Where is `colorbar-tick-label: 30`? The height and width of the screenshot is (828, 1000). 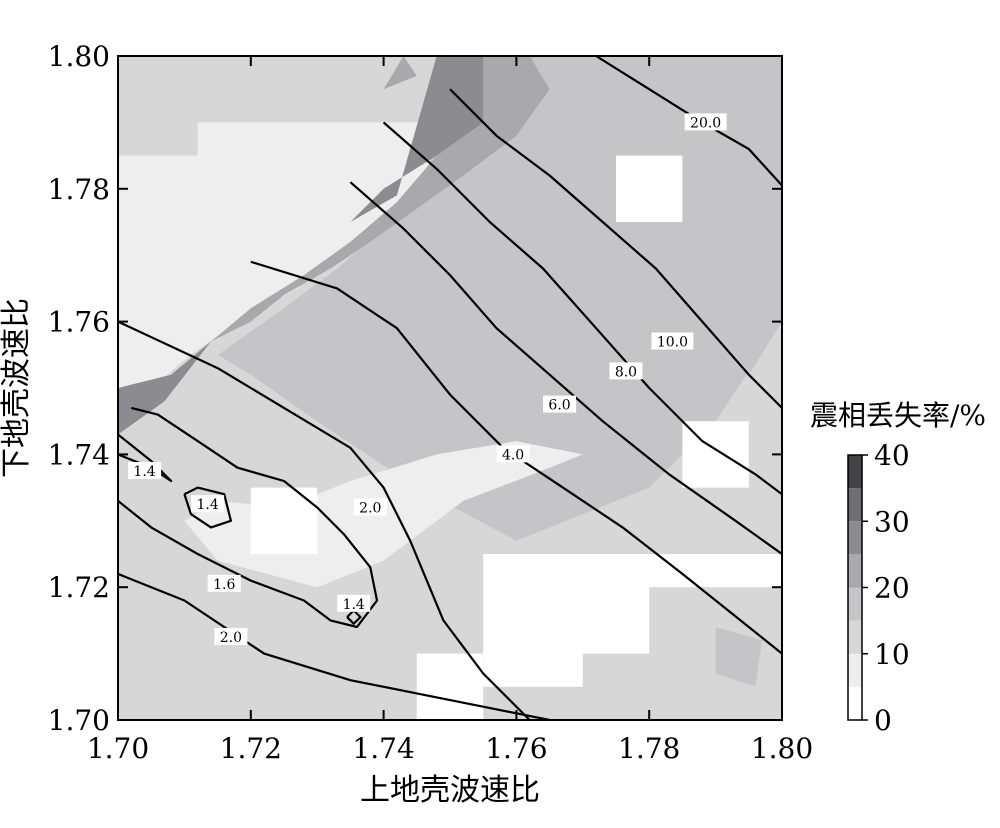
colorbar-tick-label: 30 is located at coordinates (892, 521).